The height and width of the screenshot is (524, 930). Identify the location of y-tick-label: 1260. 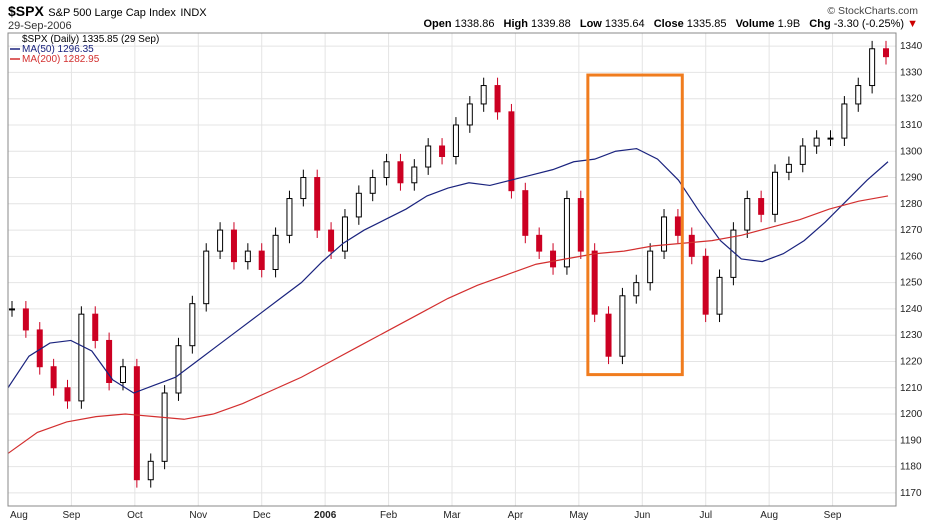
(911, 256).